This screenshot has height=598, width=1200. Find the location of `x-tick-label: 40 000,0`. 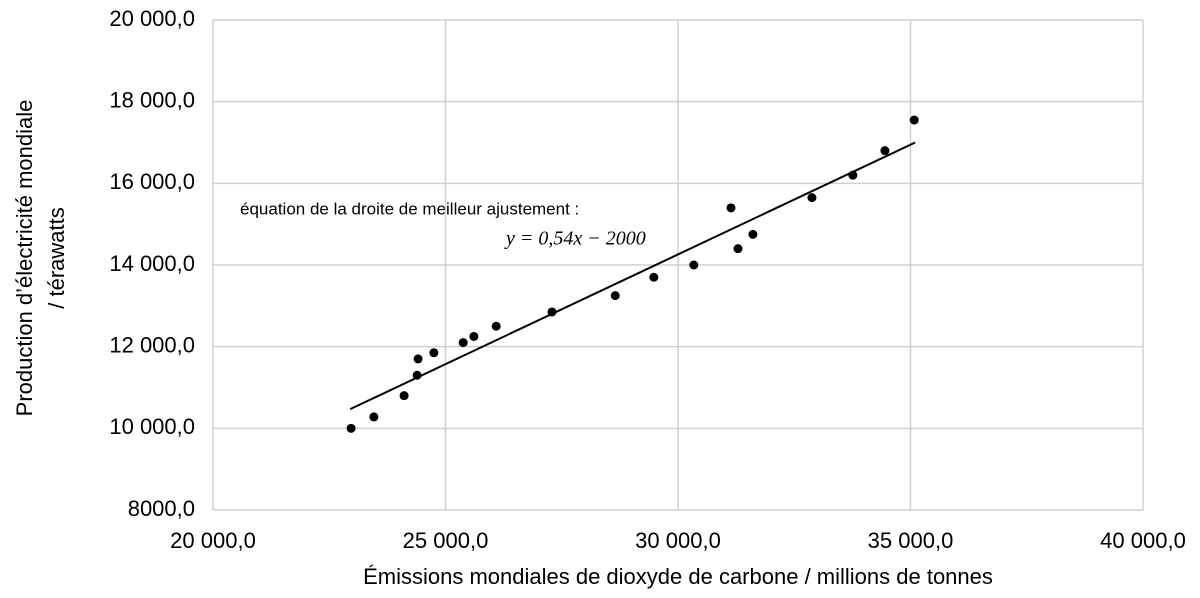

x-tick-label: 40 000,0 is located at coordinates (1143, 540).